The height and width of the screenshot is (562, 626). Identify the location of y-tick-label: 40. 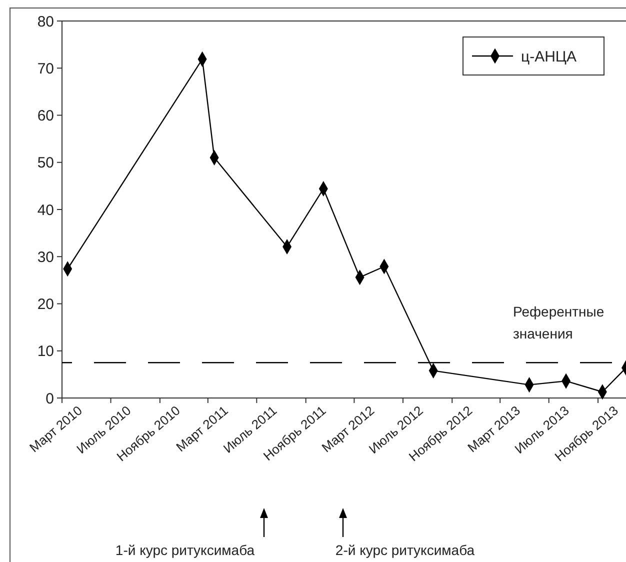
(45, 210).